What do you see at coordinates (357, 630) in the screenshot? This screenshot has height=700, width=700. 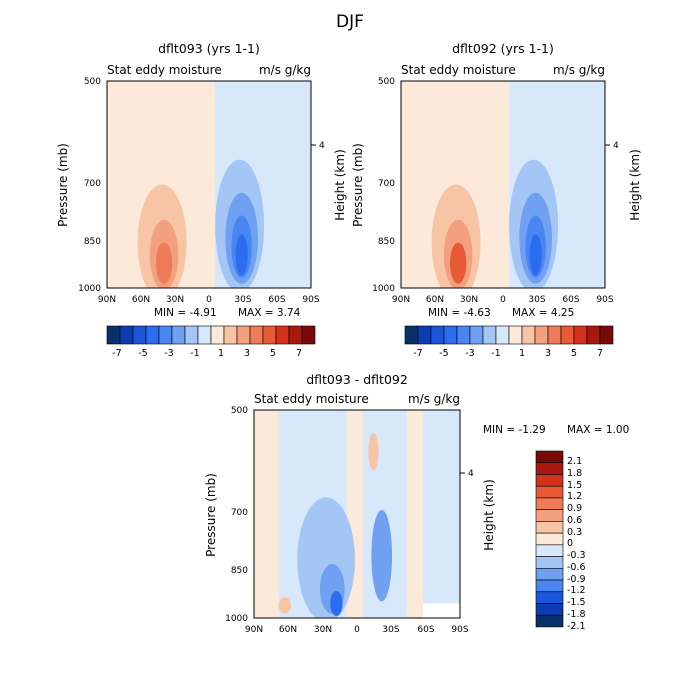 I see `panel-3-xtick-0: 0` at bounding box center [357, 630].